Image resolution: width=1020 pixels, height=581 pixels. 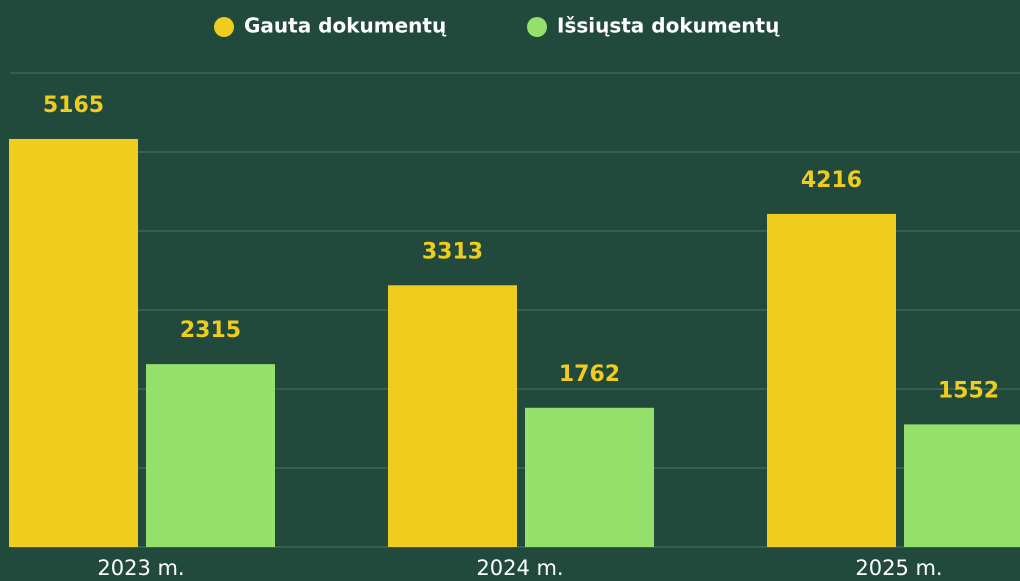 What do you see at coordinates (73, 105) in the screenshot?
I see `value-label: 5165` at bounding box center [73, 105].